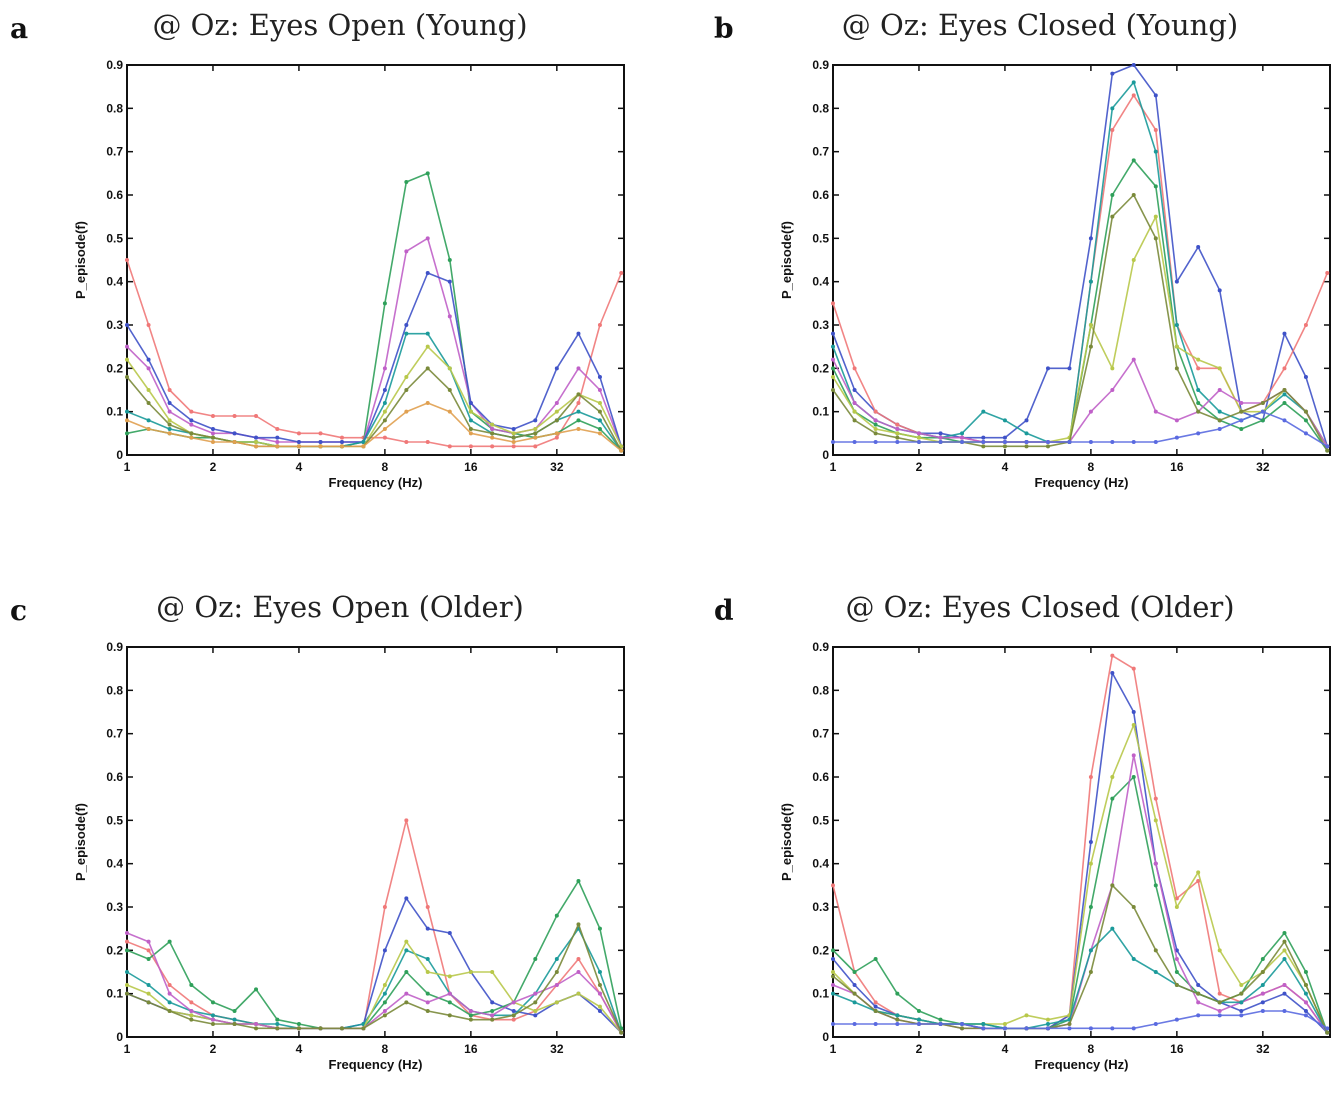  Describe the element at coordinates (820, 152) in the screenshot. I see `y-tick-label: 0.7` at that location.